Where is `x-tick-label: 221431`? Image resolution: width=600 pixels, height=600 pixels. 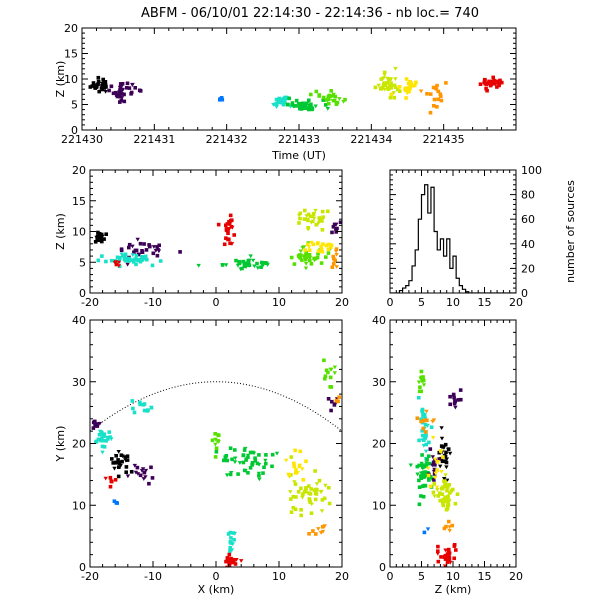
x-tick-label: 221431 is located at coordinates (154, 139).